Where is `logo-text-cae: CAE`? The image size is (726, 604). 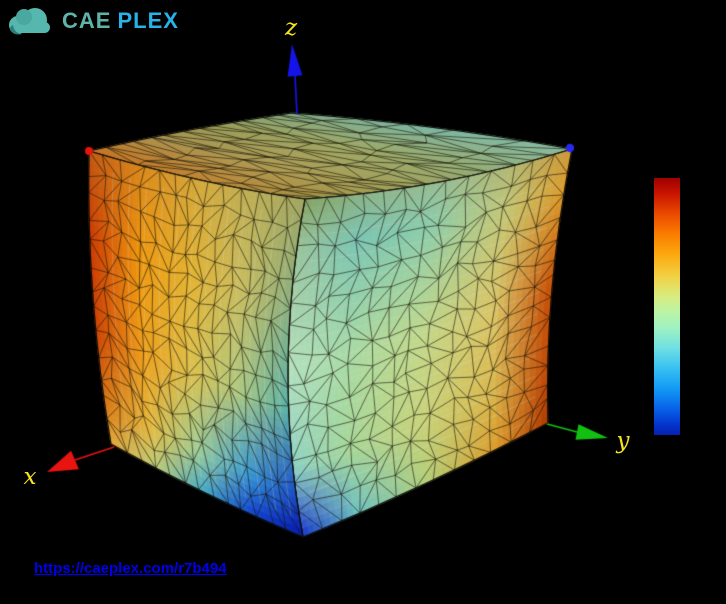
logo-text-cae: CAE is located at coordinates (87, 20).